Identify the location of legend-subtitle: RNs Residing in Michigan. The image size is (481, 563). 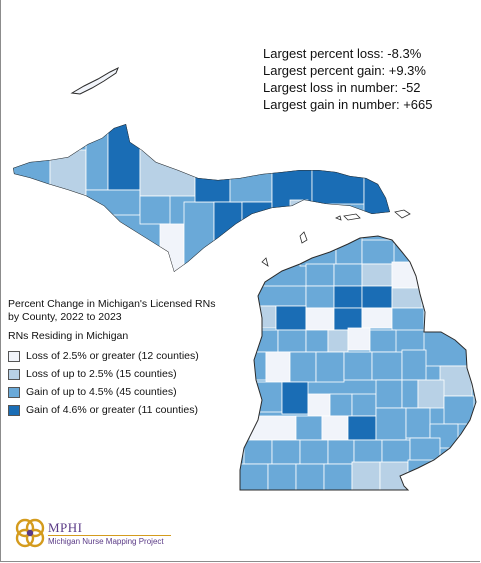
(68, 336).